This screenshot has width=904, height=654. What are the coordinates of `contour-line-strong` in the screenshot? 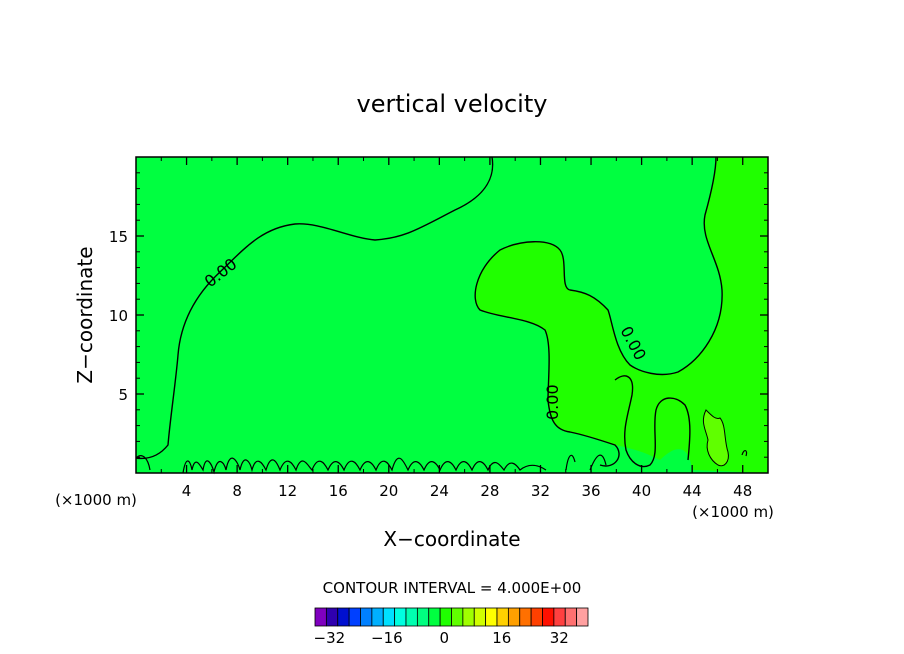 It's located at (715, 438).